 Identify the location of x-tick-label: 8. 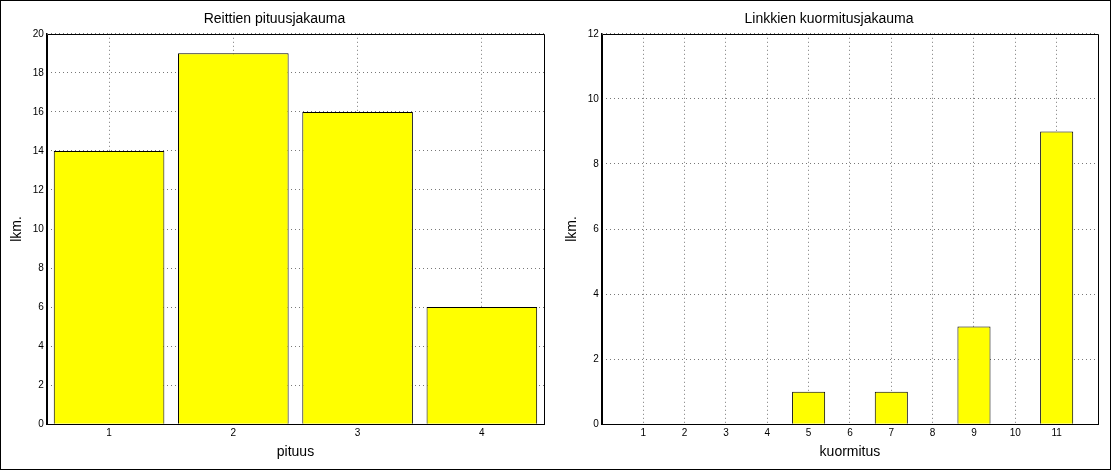
(932, 432).